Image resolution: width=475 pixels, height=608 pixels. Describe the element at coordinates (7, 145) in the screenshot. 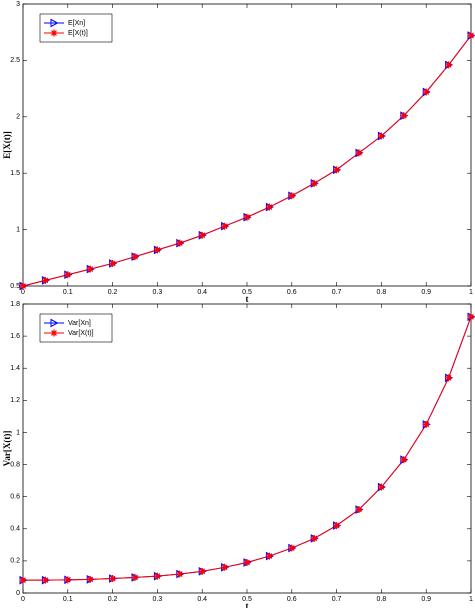

I see `y-axis-label: E[X(t)]` at that location.